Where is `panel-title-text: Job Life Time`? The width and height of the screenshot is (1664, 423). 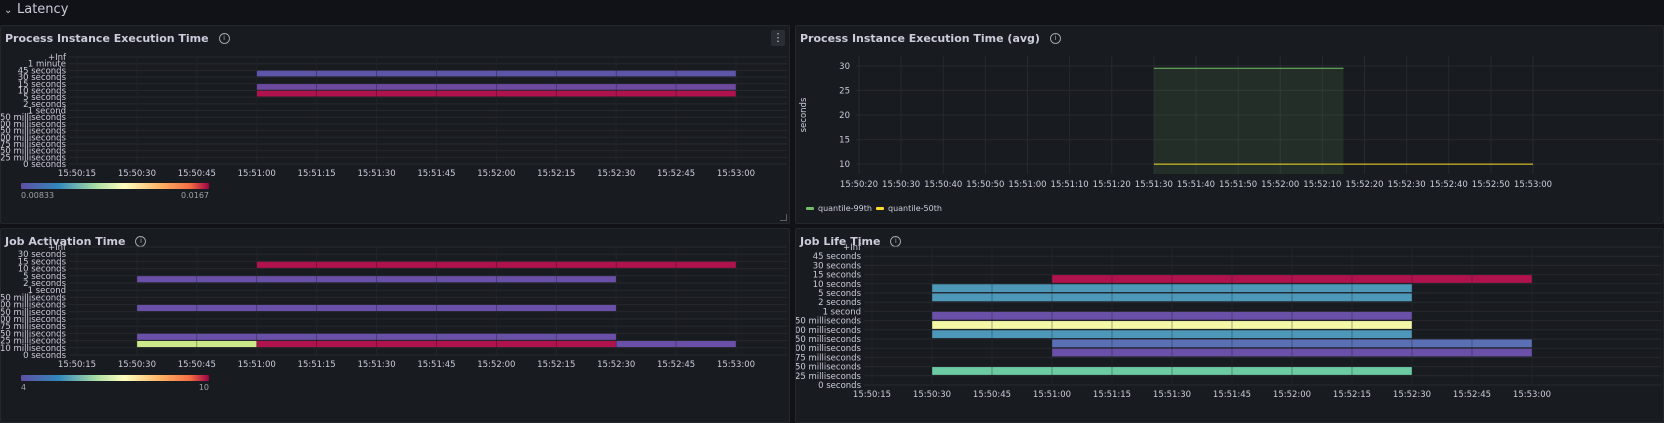 panel-title-text: Job Life Time is located at coordinates (840, 241).